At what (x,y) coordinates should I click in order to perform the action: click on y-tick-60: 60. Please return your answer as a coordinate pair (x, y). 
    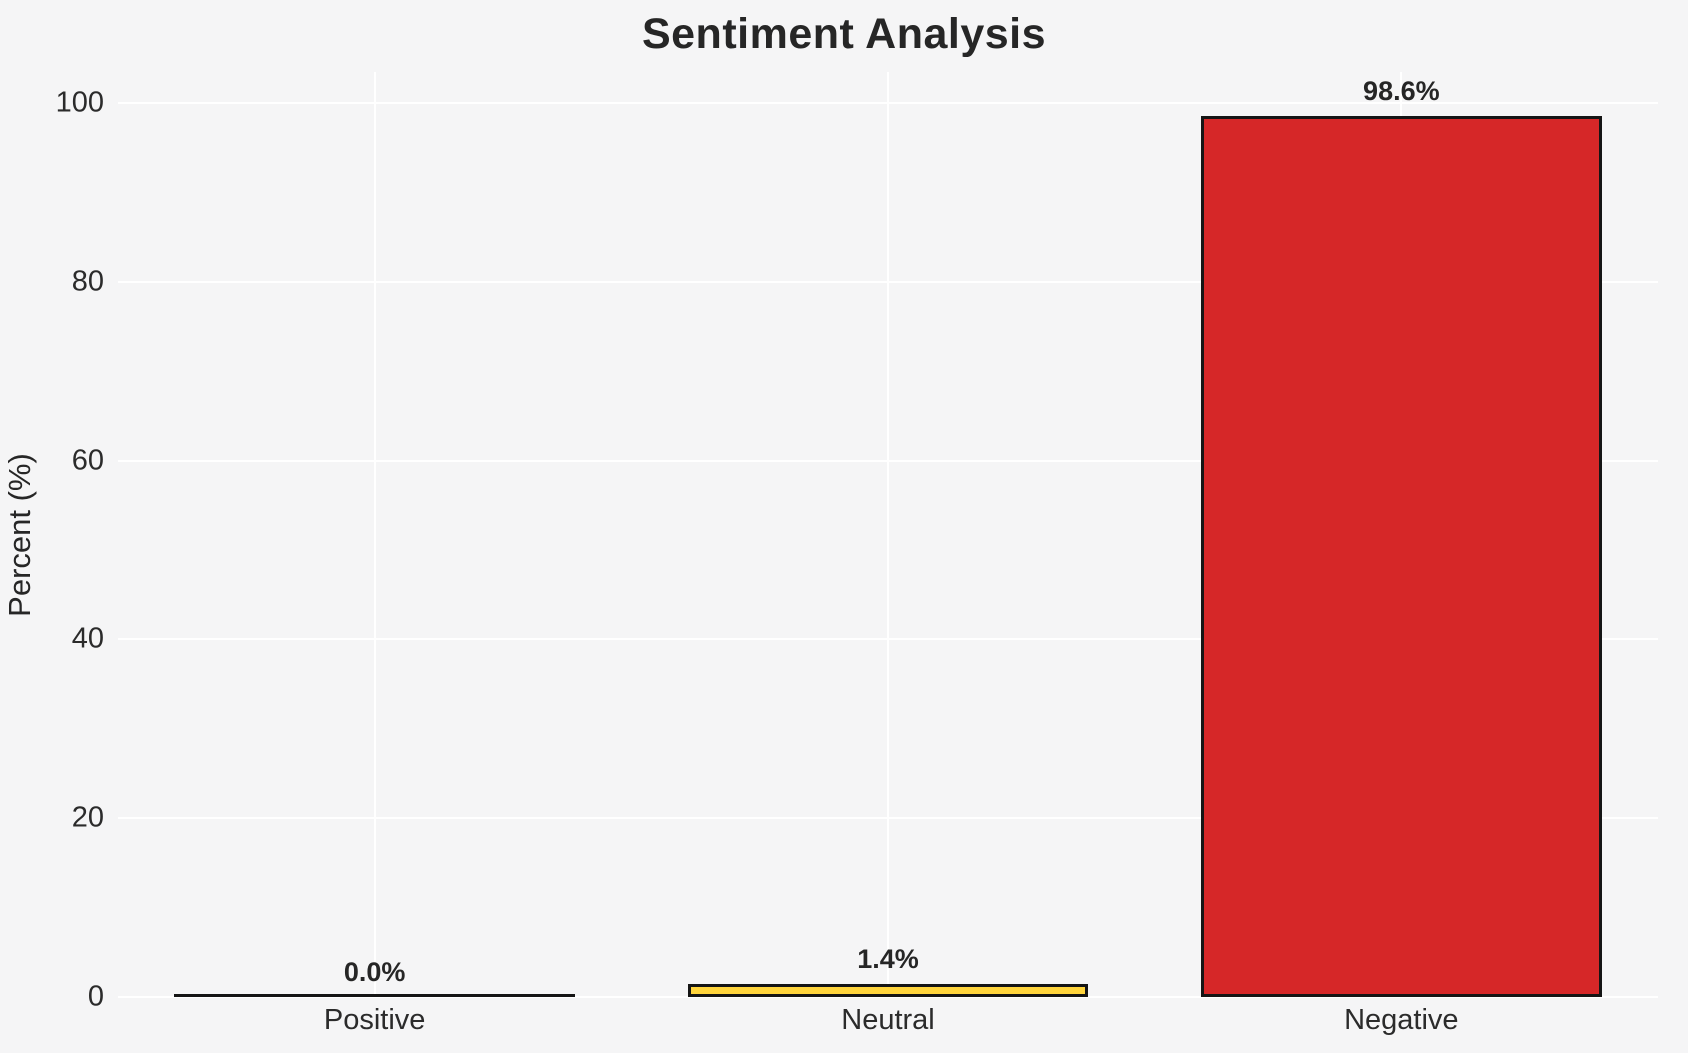
    Looking at the image, I should click on (87, 460).